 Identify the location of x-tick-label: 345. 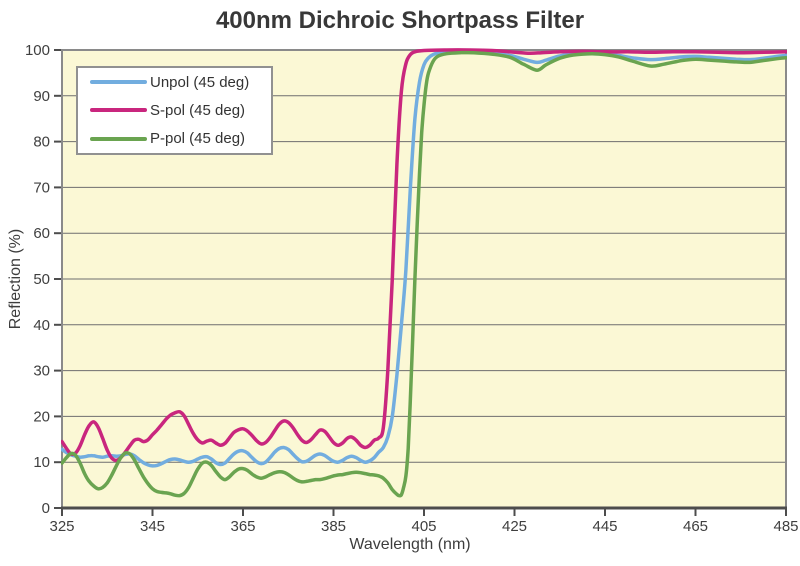
(152, 526).